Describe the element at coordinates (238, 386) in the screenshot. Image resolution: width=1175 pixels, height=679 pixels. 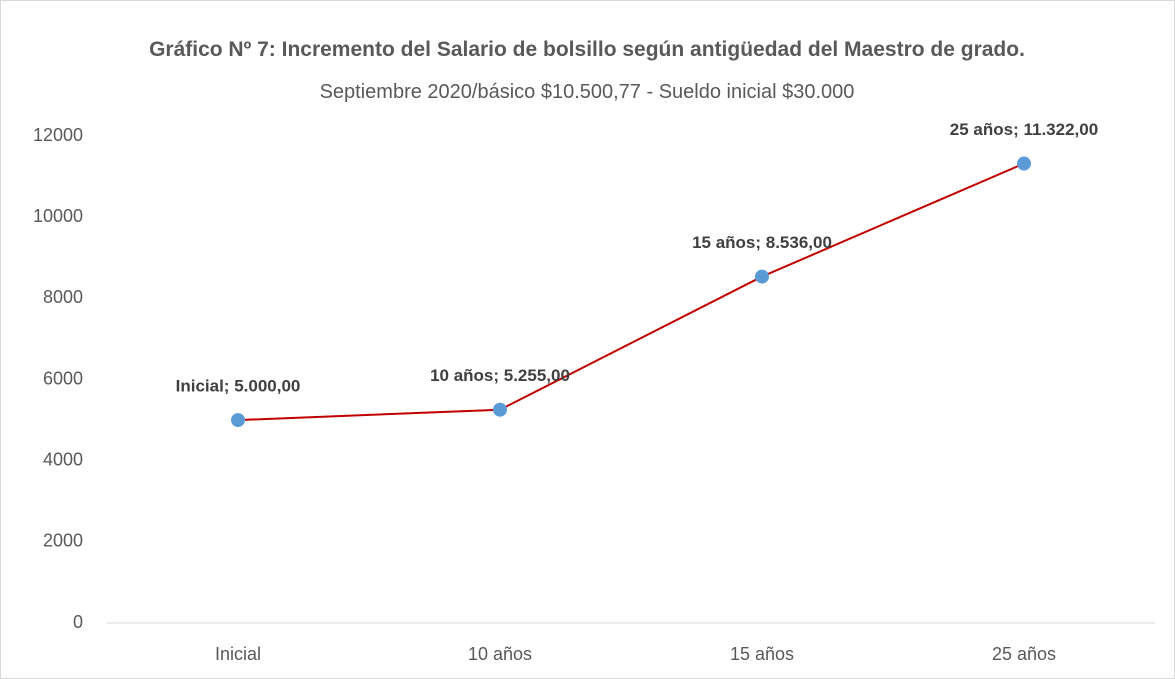
I see `data-label: Inicial; 5.000,00` at that location.